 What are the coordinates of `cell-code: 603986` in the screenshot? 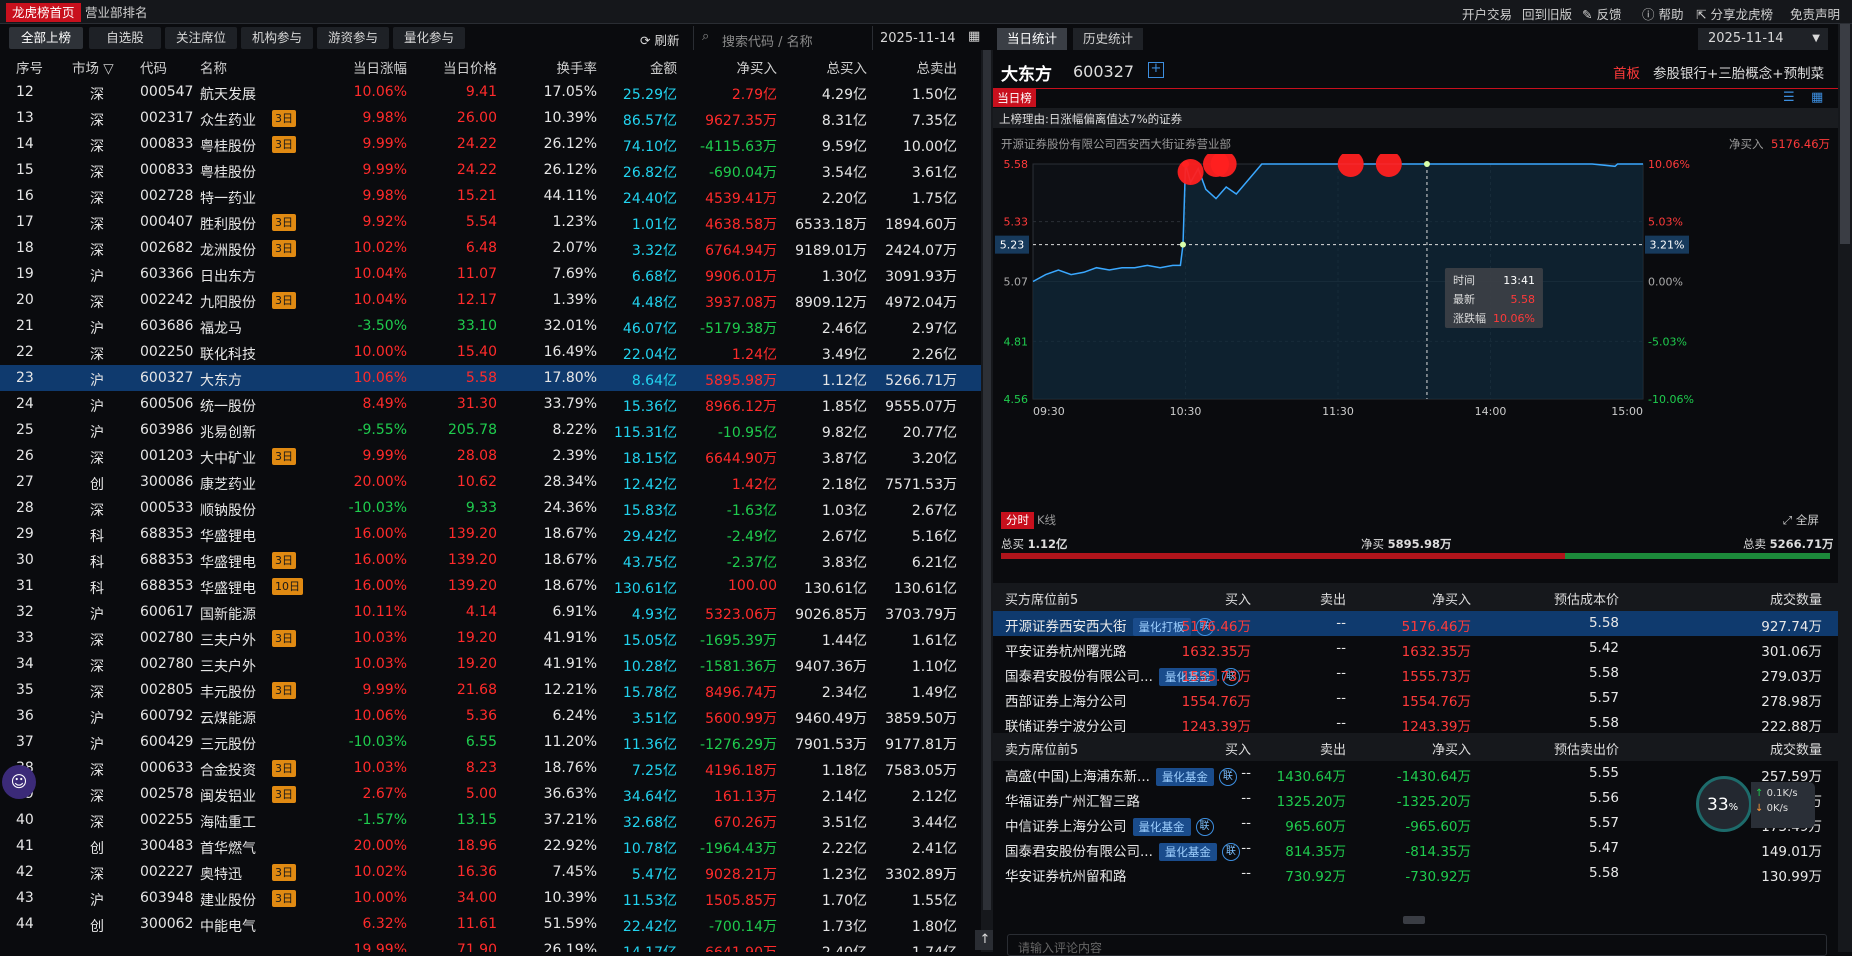 It's located at (167, 430).